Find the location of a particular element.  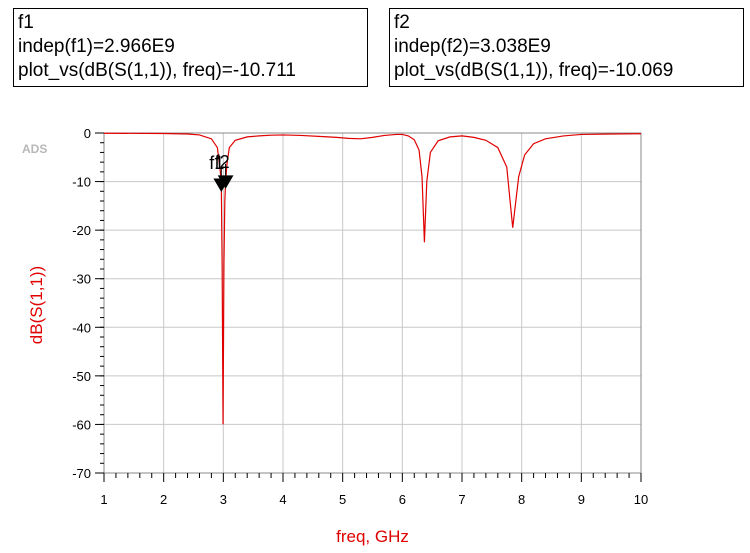

x-tick-label-4: 4 is located at coordinates (282, 499).